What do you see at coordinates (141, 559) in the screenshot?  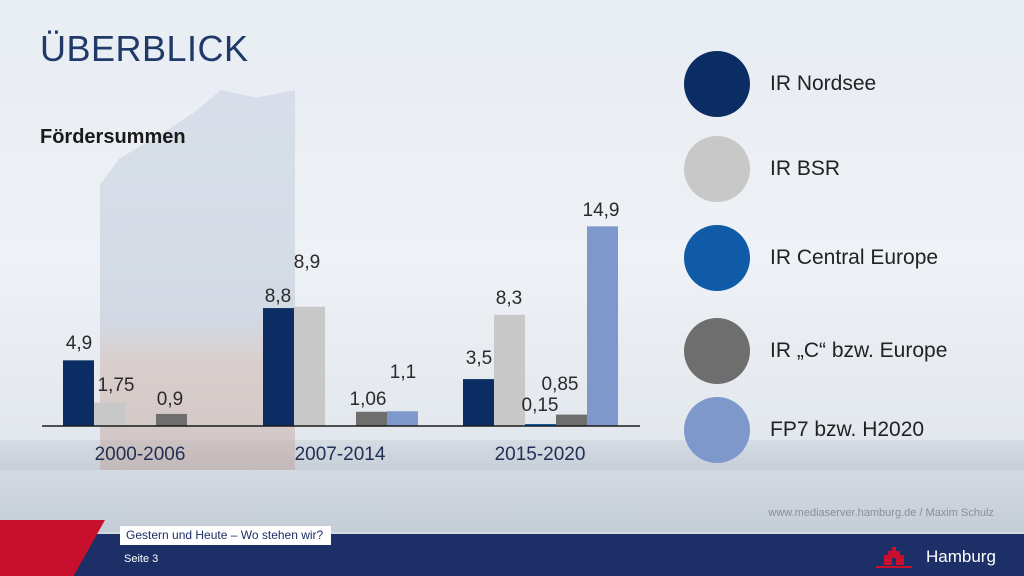 I see `page-number: Seite 3` at bounding box center [141, 559].